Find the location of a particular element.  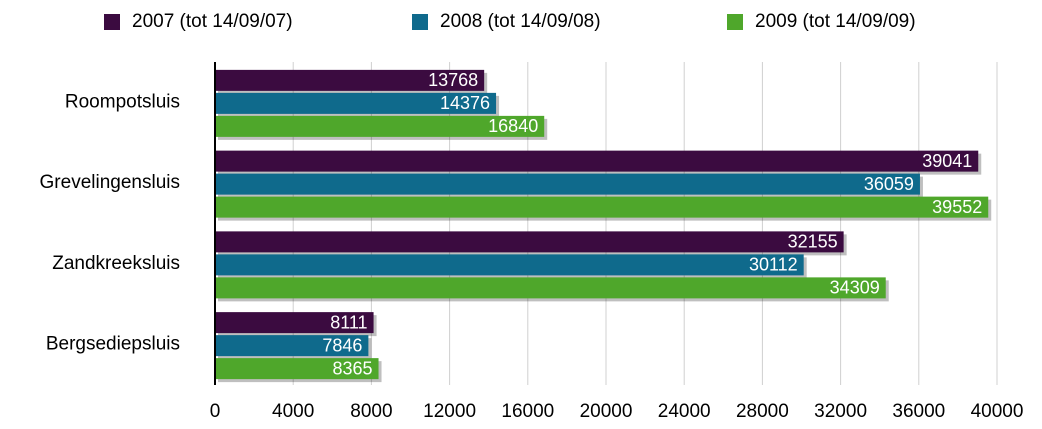

value-label: 7846 is located at coordinates (342, 345).